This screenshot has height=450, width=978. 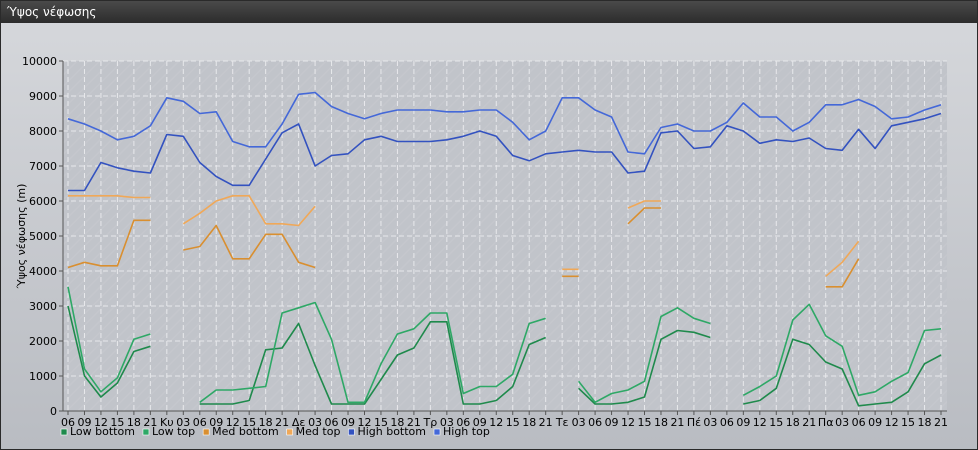 I want to click on y-tick-label: 3000, so click(x=43, y=306).